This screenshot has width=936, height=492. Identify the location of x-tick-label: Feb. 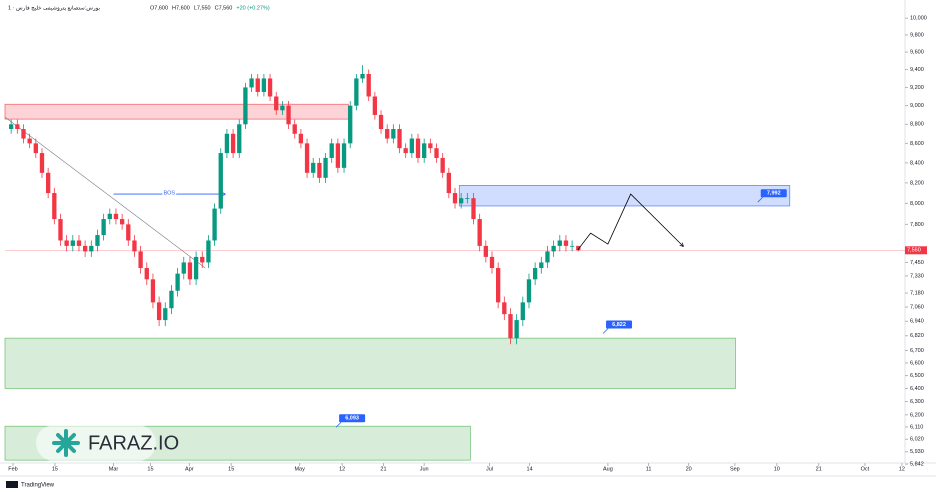
(12, 469).